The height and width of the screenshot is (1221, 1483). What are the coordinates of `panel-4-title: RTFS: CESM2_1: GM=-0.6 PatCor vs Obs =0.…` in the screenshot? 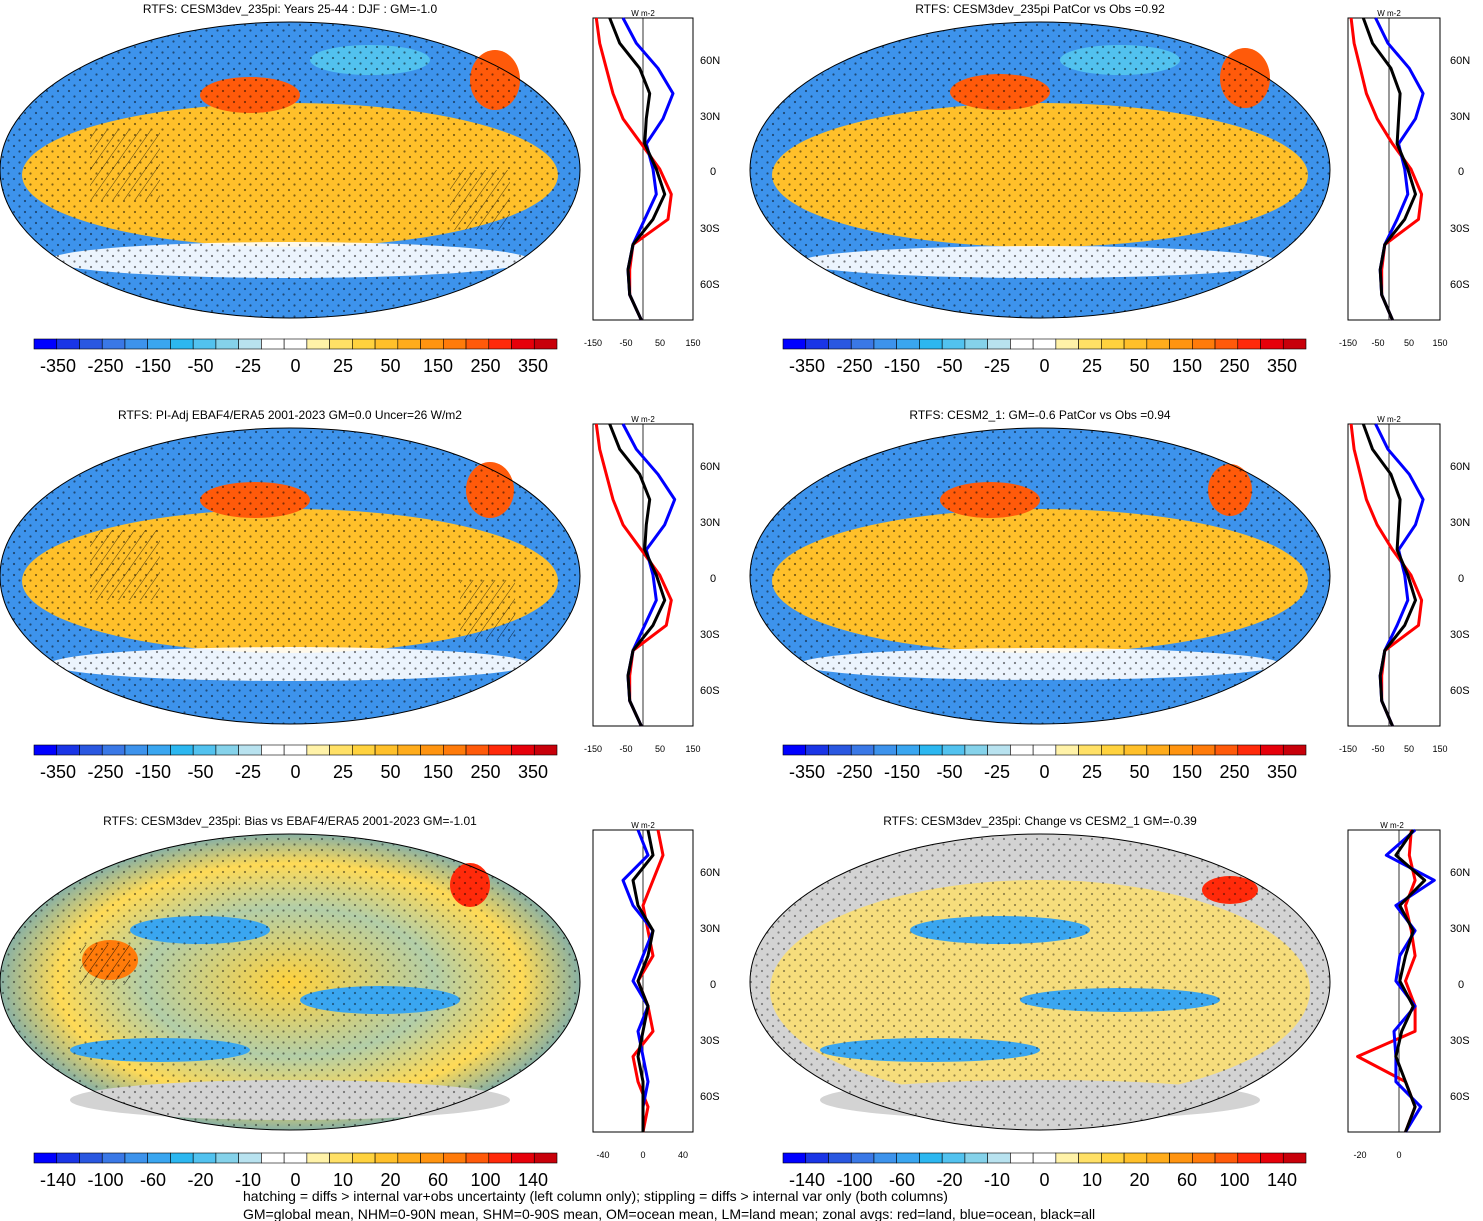 It's located at (1040, 415).